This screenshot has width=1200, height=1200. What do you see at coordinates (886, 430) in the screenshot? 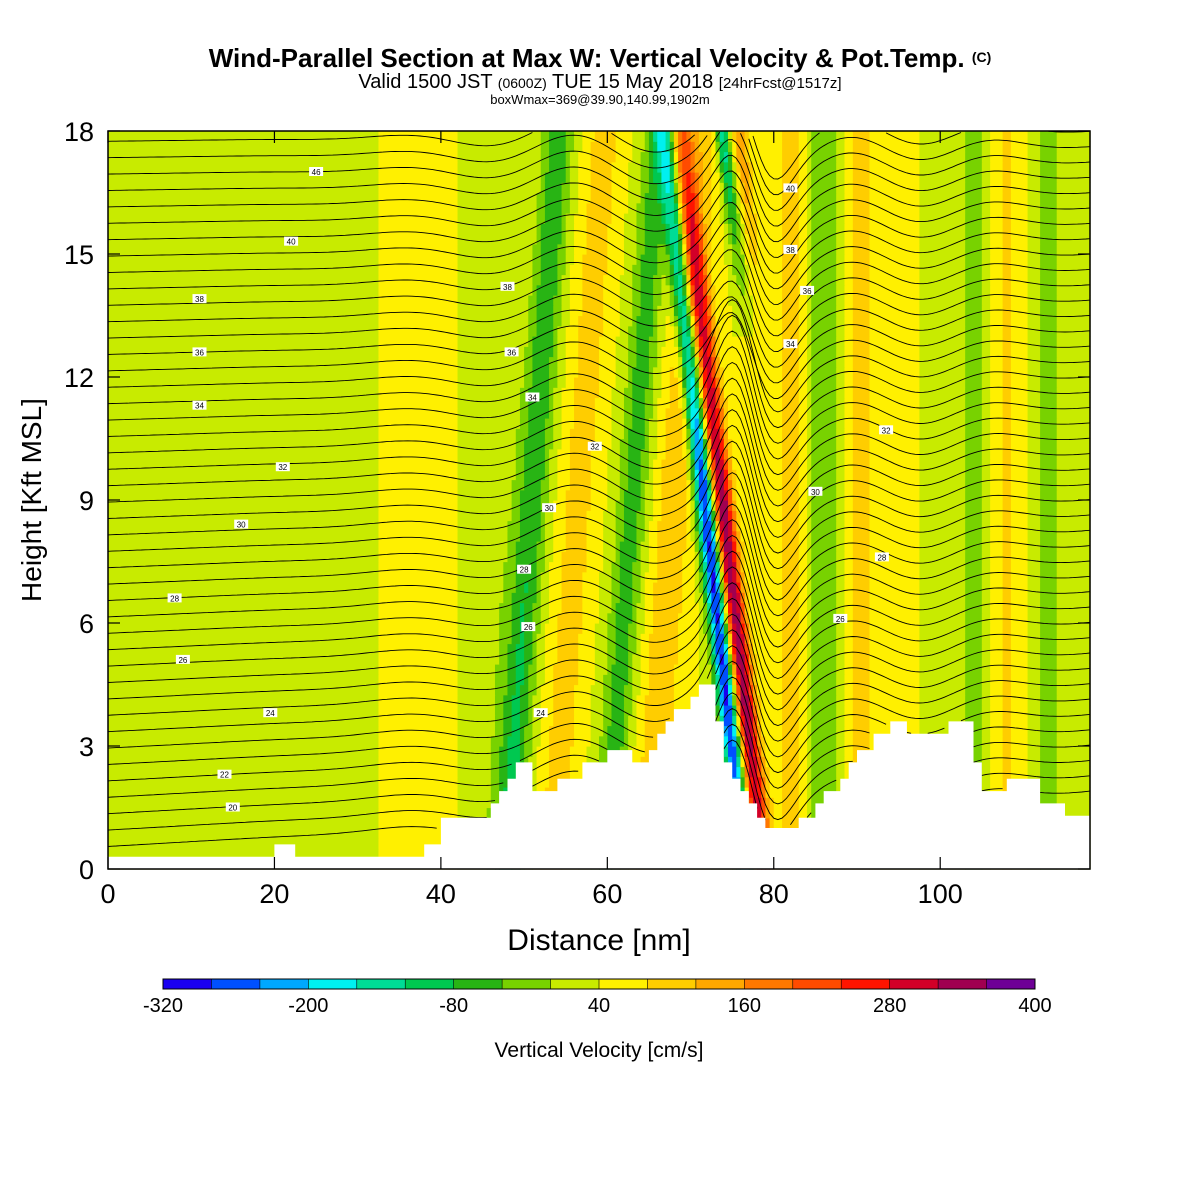
I see `theta-label-bg` at bounding box center [886, 430].